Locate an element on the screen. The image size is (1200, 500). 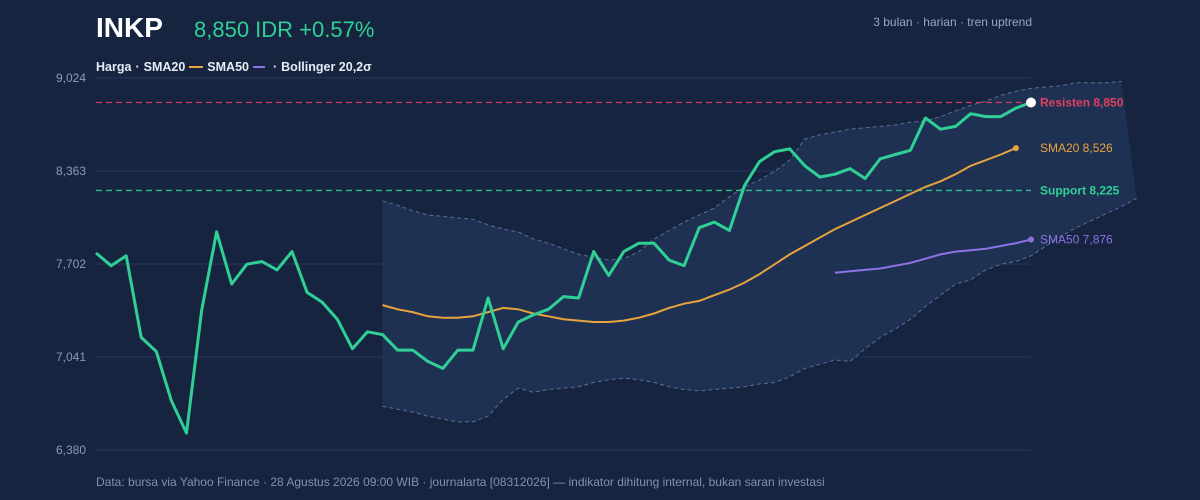
series-end-label: SMA50 7,876 is located at coordinates (1076, 240).